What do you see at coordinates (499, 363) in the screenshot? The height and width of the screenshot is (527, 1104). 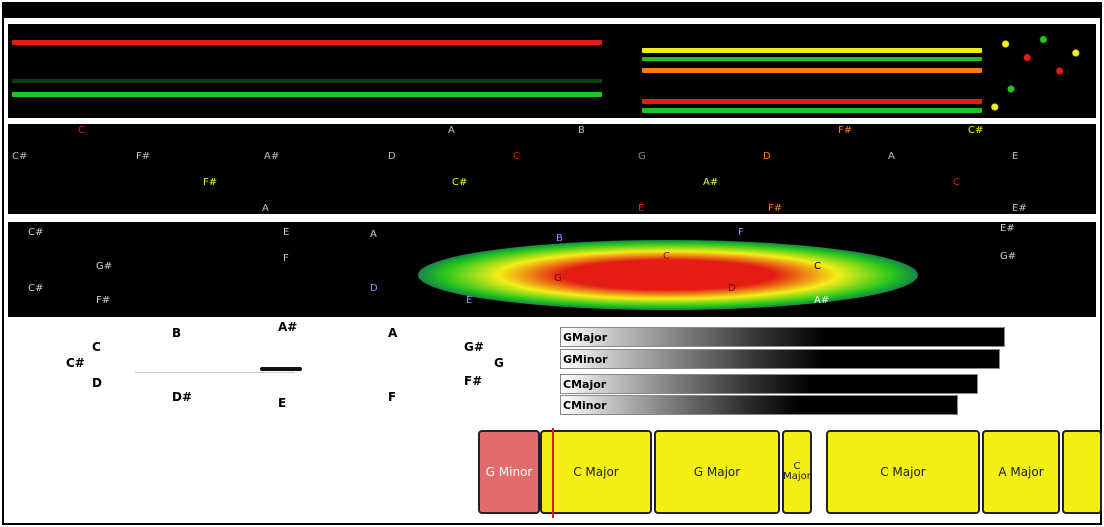 I see `note-label: G` at bounding box center [499, 363].